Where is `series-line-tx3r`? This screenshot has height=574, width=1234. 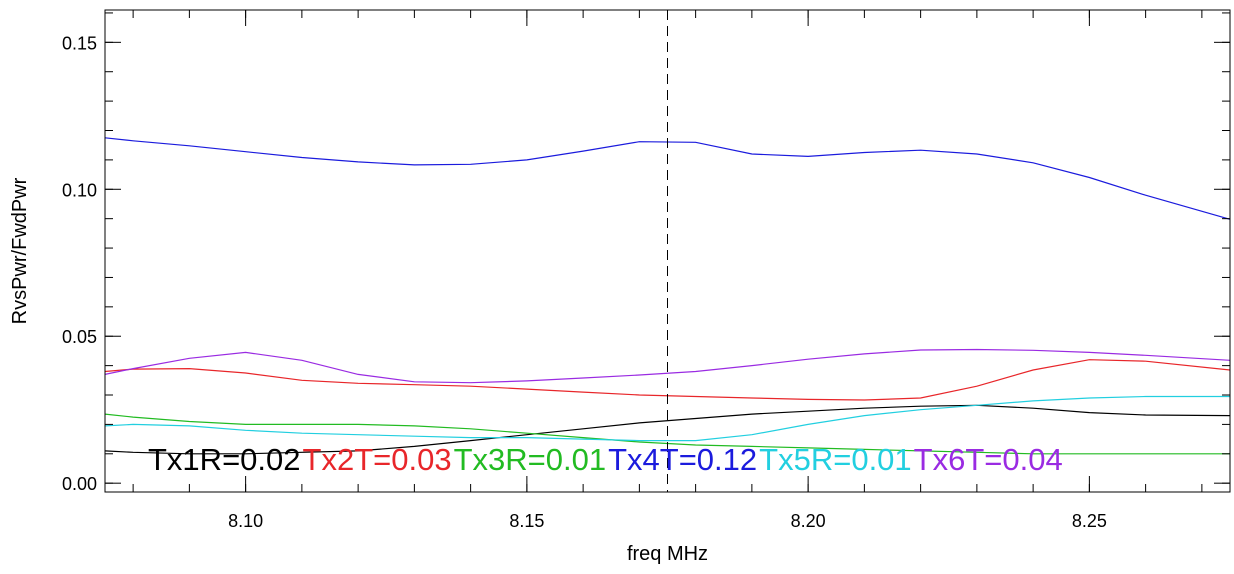
series-line-tx3r is located at coordinates (667, 434).